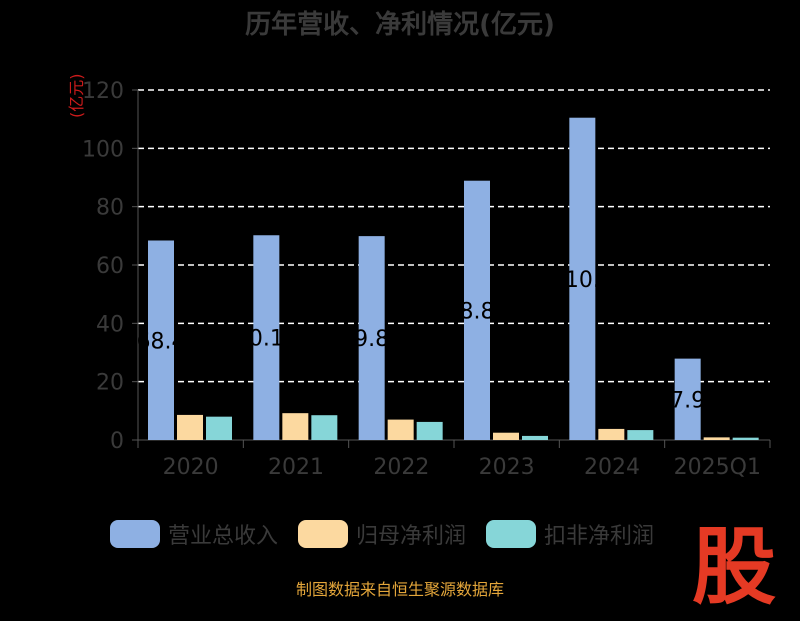  I want to click on data-label: 68.4, so click(161, 341).